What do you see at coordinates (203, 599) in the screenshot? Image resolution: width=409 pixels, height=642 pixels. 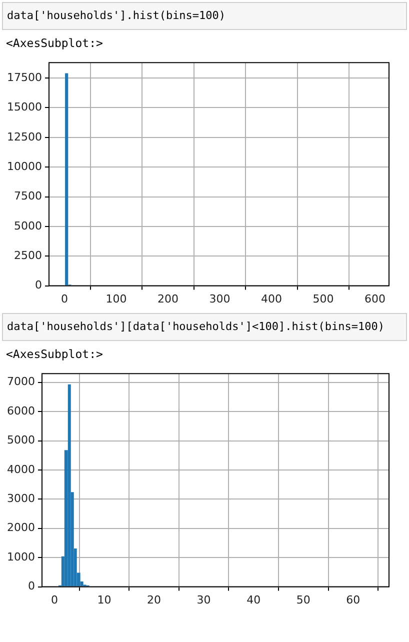 I see `x-tick-label: 30` at bounding box center [203, 599].